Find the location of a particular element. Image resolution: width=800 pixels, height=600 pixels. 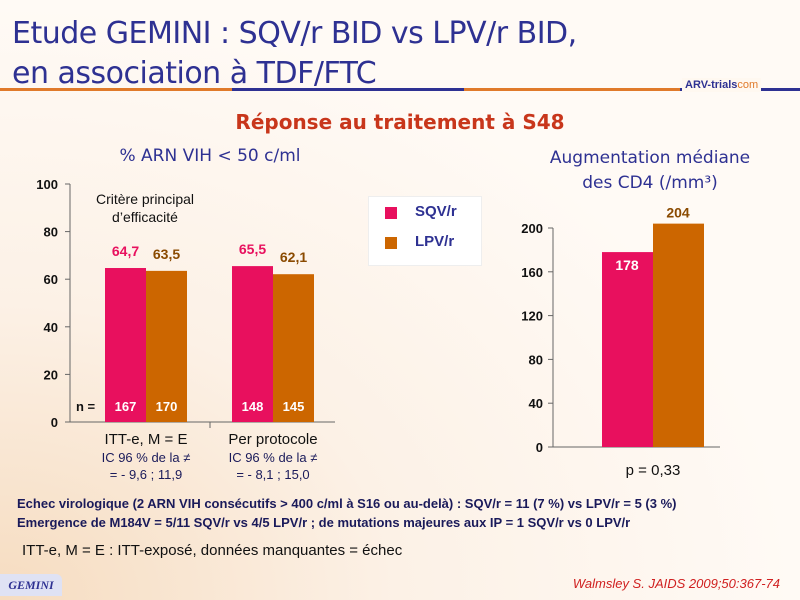

ci-value: = - 8,1 ; 15,0 is located at coordinates (272, 474).